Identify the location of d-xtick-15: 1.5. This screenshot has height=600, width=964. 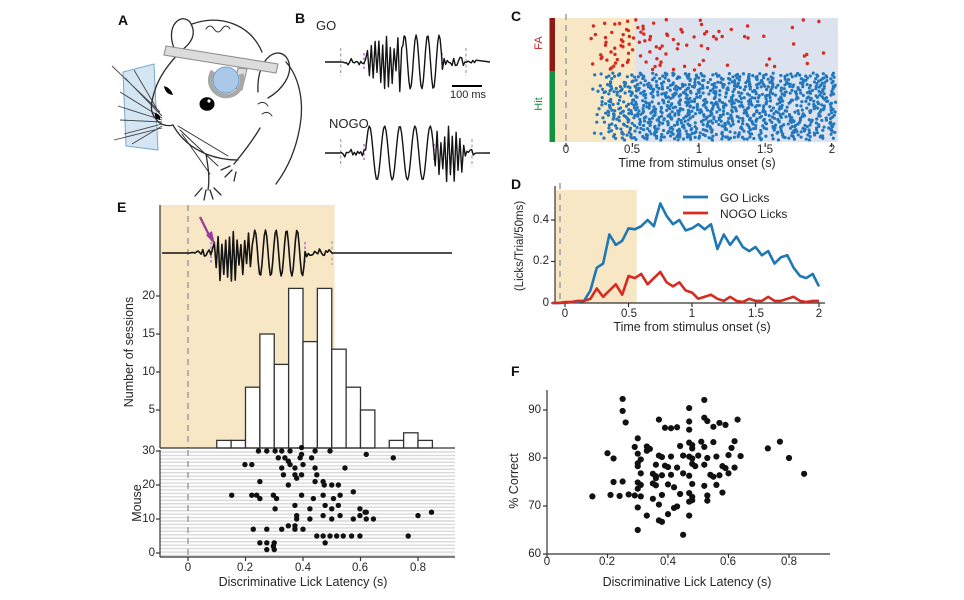
(756, 314).